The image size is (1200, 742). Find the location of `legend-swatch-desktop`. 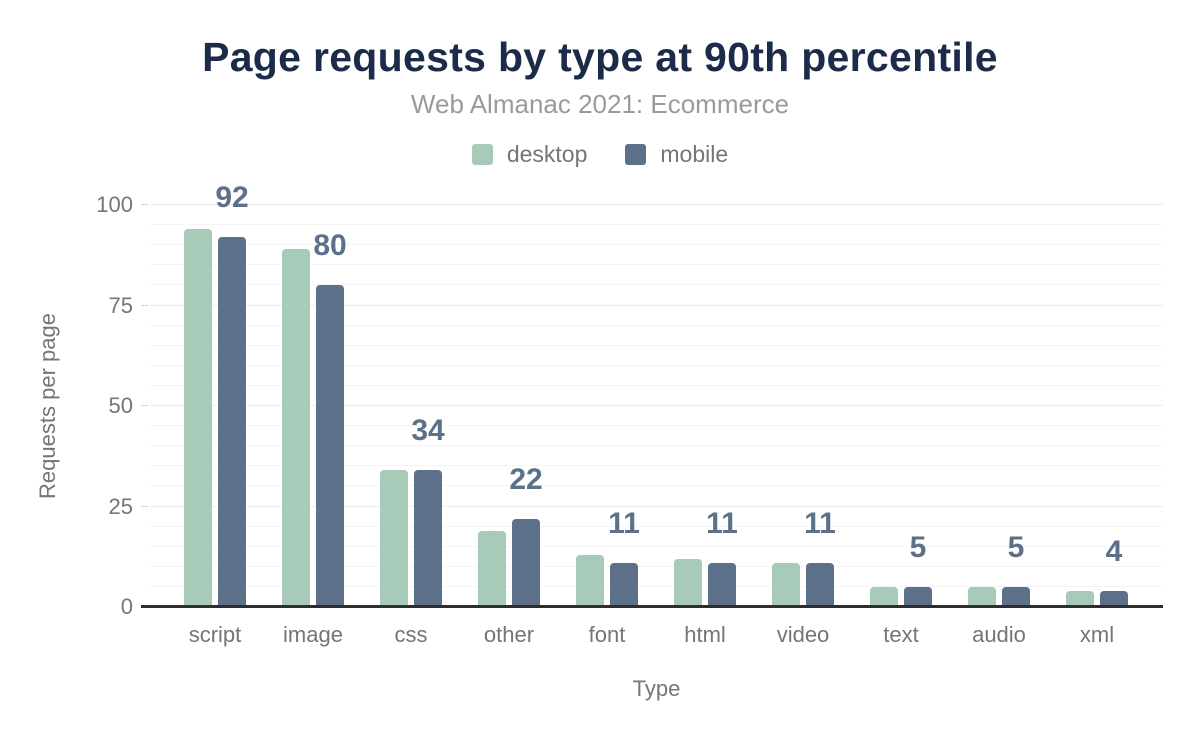

legend-swatch-desktop is located at coordinates (482, 154).